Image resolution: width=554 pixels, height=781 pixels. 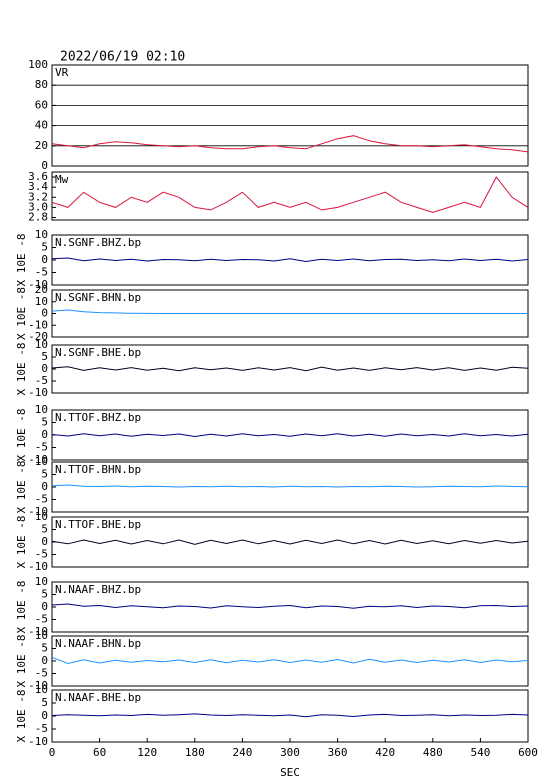 I want to click on chart-title: 2022/06/19 02:10, so click(x=122, y=57).